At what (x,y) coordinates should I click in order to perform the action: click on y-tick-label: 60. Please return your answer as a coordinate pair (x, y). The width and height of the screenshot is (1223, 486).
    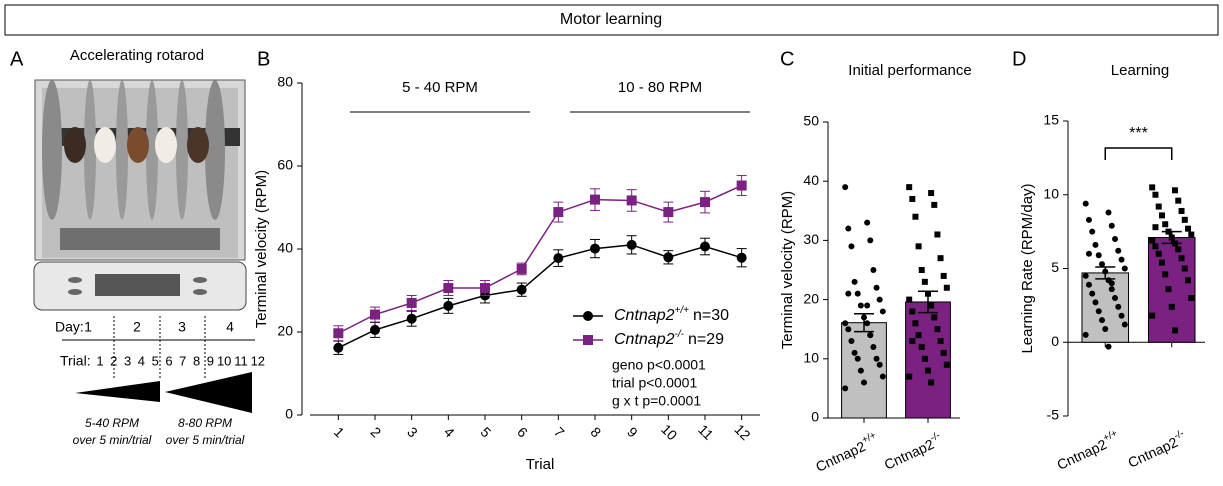
    Looking at the image, I should click on (285, 165).